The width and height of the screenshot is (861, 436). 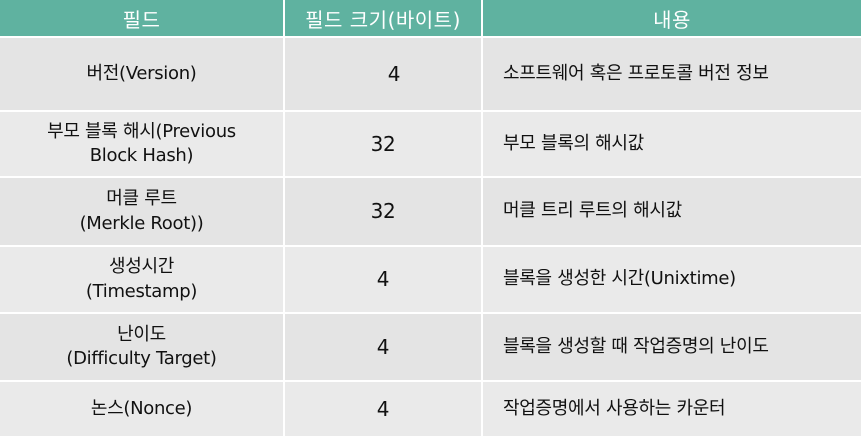 I want to click on table-header-row: 필드 필드 크기(바이트) 내용, so click(x=430, y=19).